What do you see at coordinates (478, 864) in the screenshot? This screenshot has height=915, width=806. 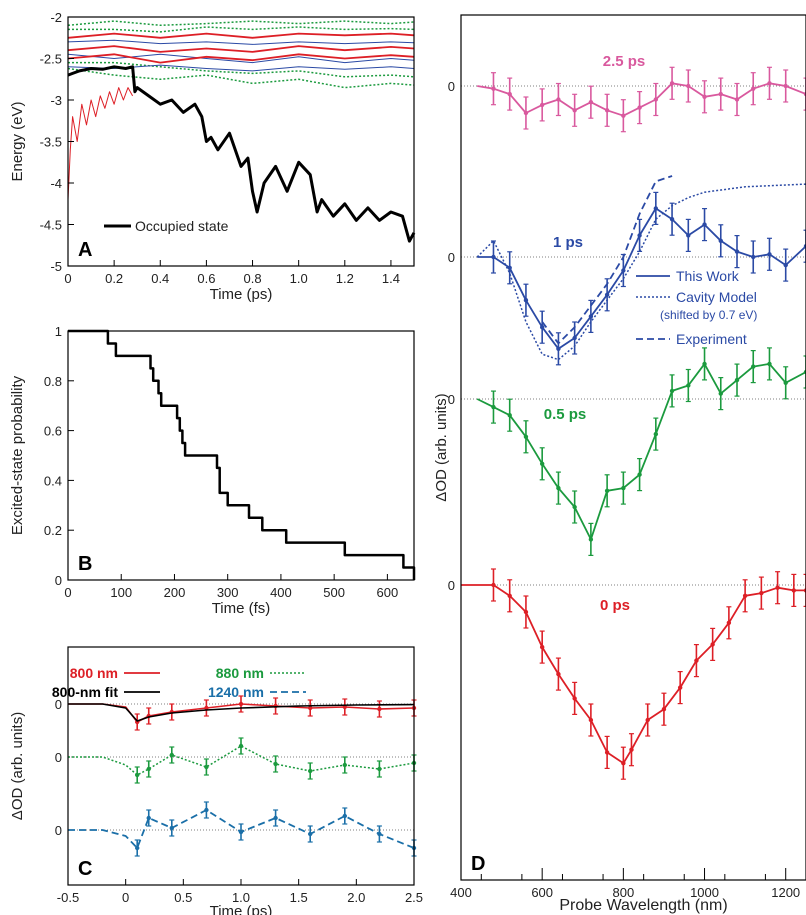 I see `panel-label-d: D` at bounding box center [478, 864].